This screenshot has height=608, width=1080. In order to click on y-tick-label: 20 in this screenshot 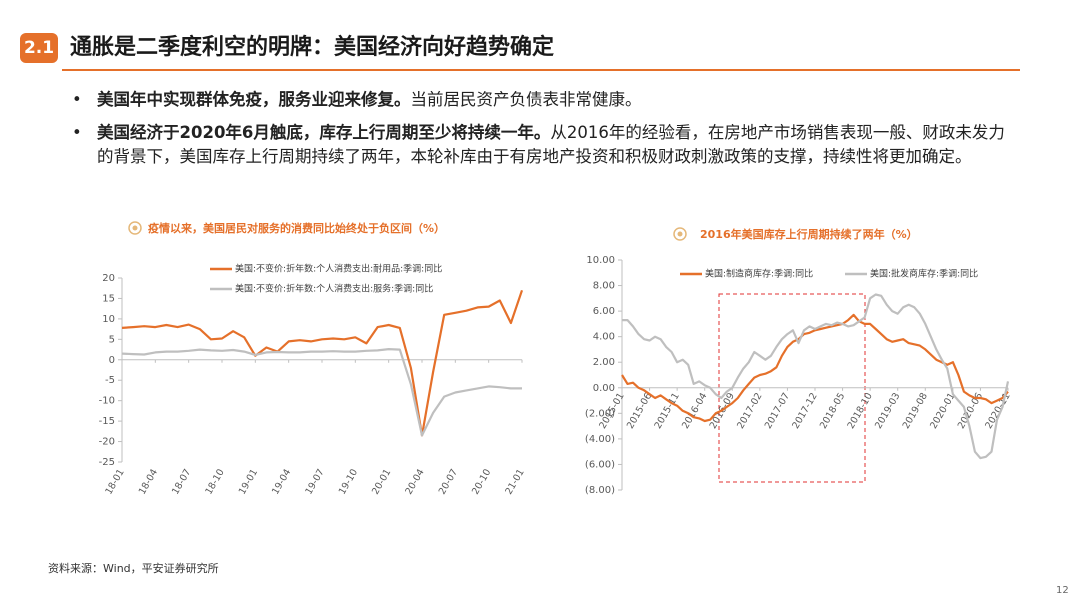, I will do `click(108, 278)`.